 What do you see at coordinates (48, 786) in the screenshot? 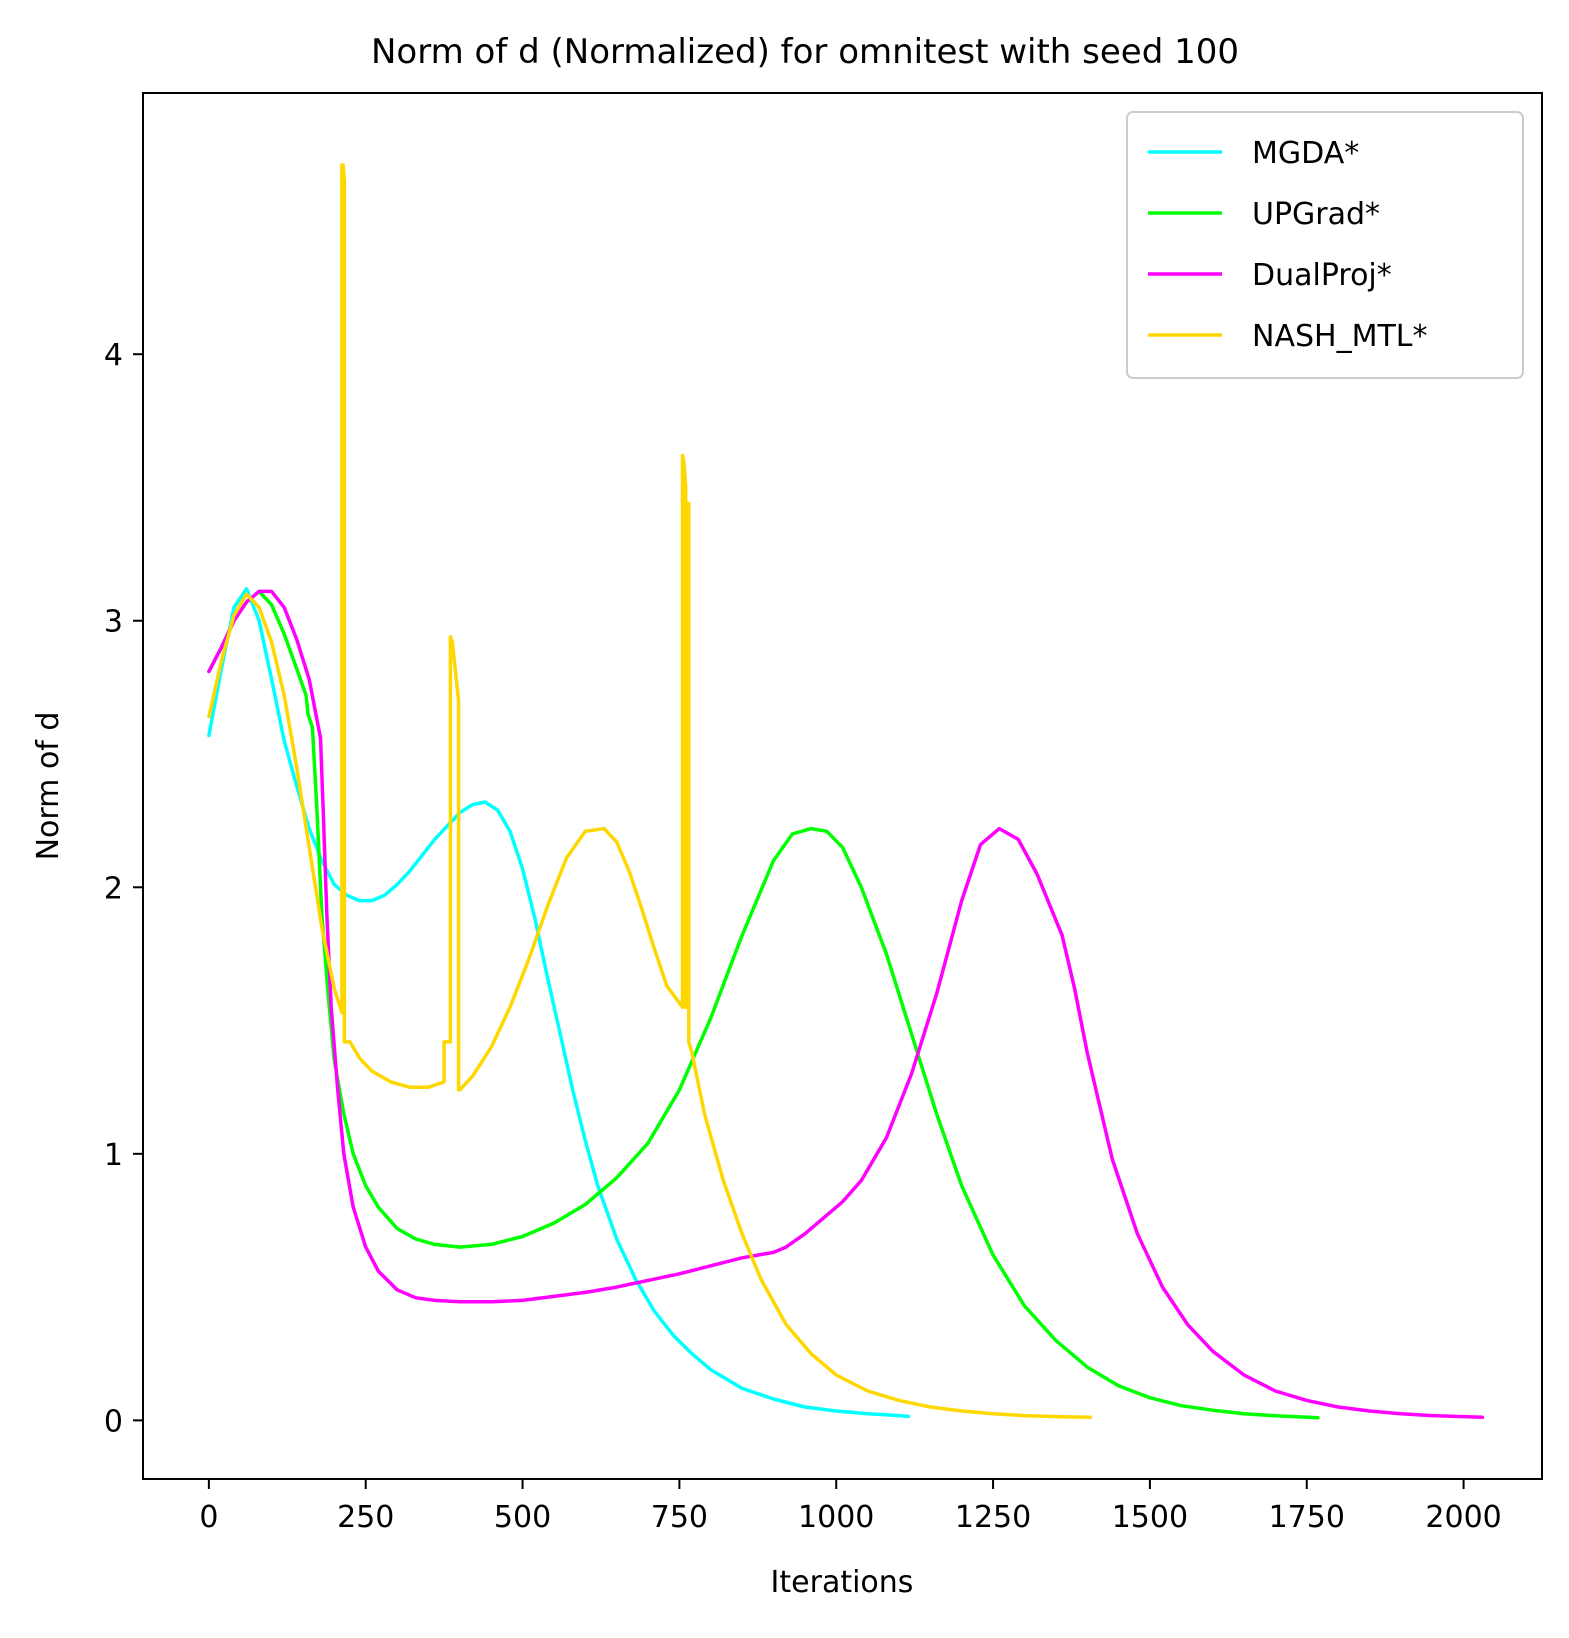
I see `y-axis-label: Norm of d` at bounding box center [48, 786].